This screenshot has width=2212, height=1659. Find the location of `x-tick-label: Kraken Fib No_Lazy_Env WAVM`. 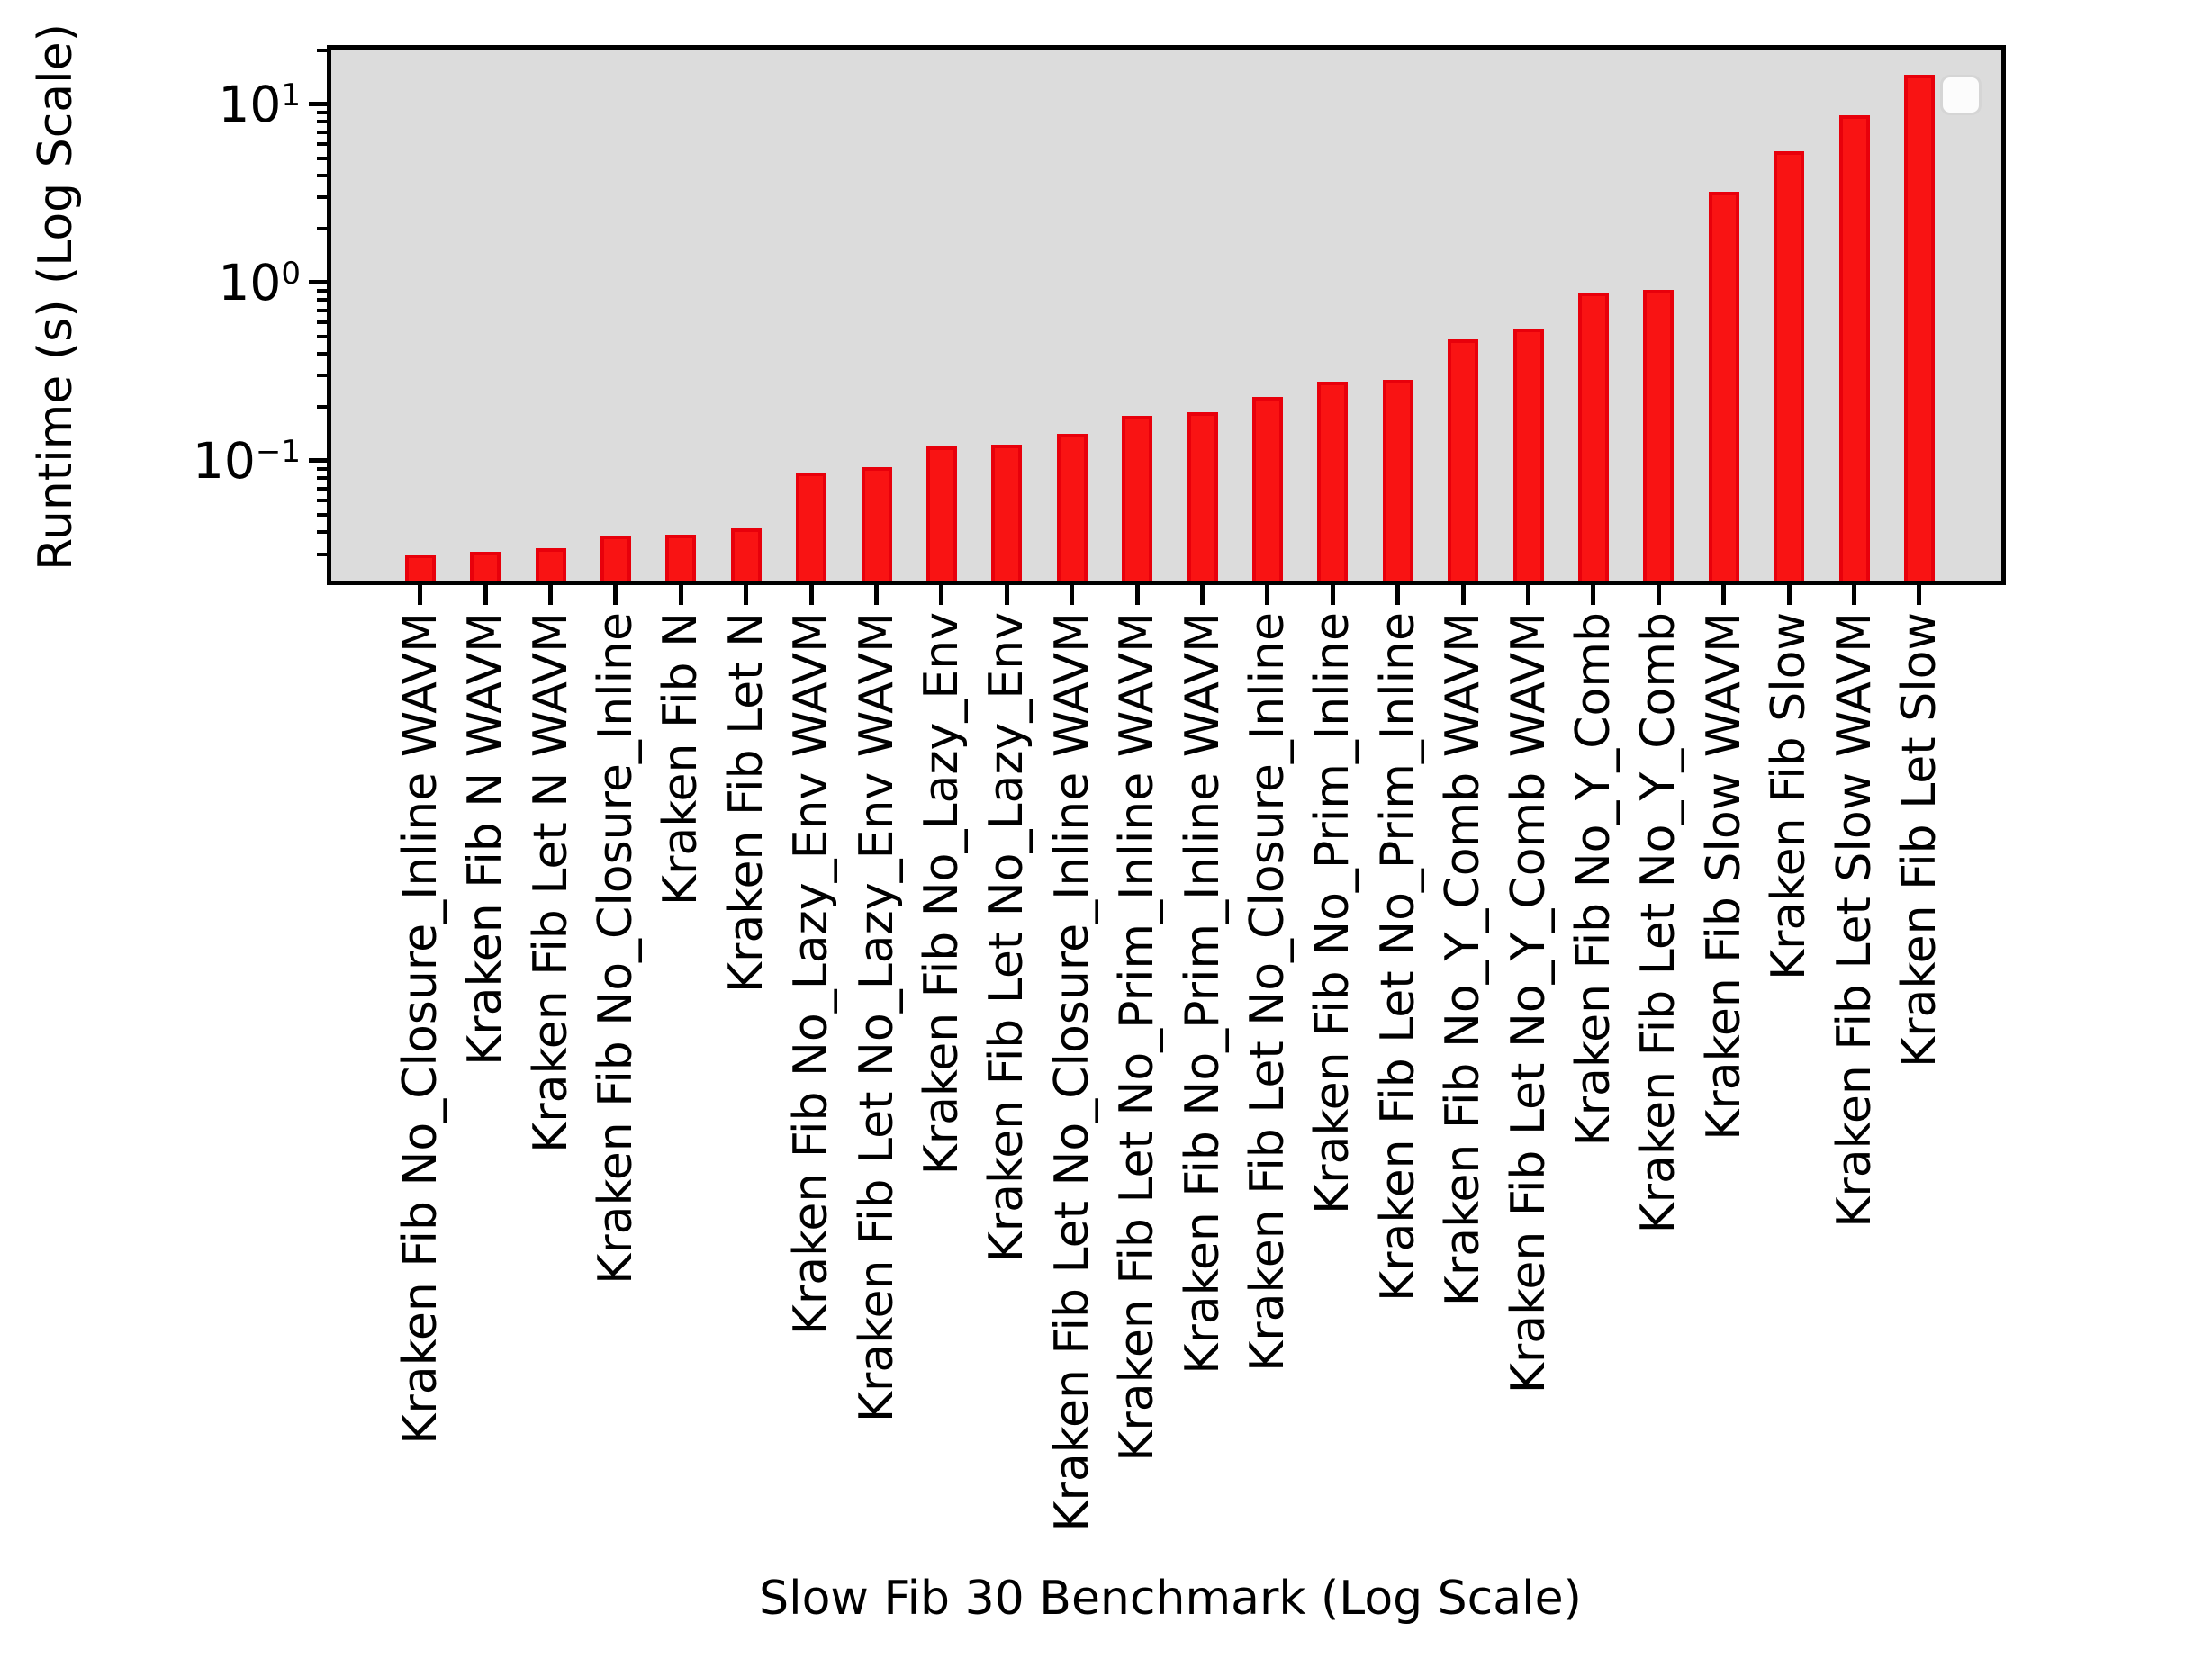

x-tick-label: Kraken Fib No_Lazy_Env WAVM is located at coordinates (811, 974).